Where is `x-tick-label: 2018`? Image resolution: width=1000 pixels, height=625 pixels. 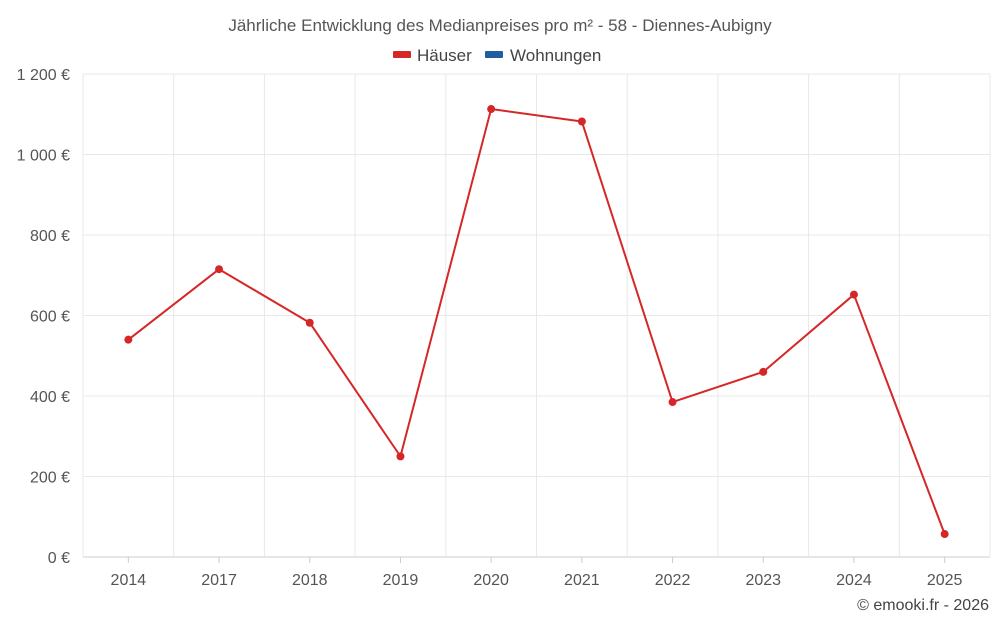
x-tick-label: 2018 is located at coordinates (310, 580).